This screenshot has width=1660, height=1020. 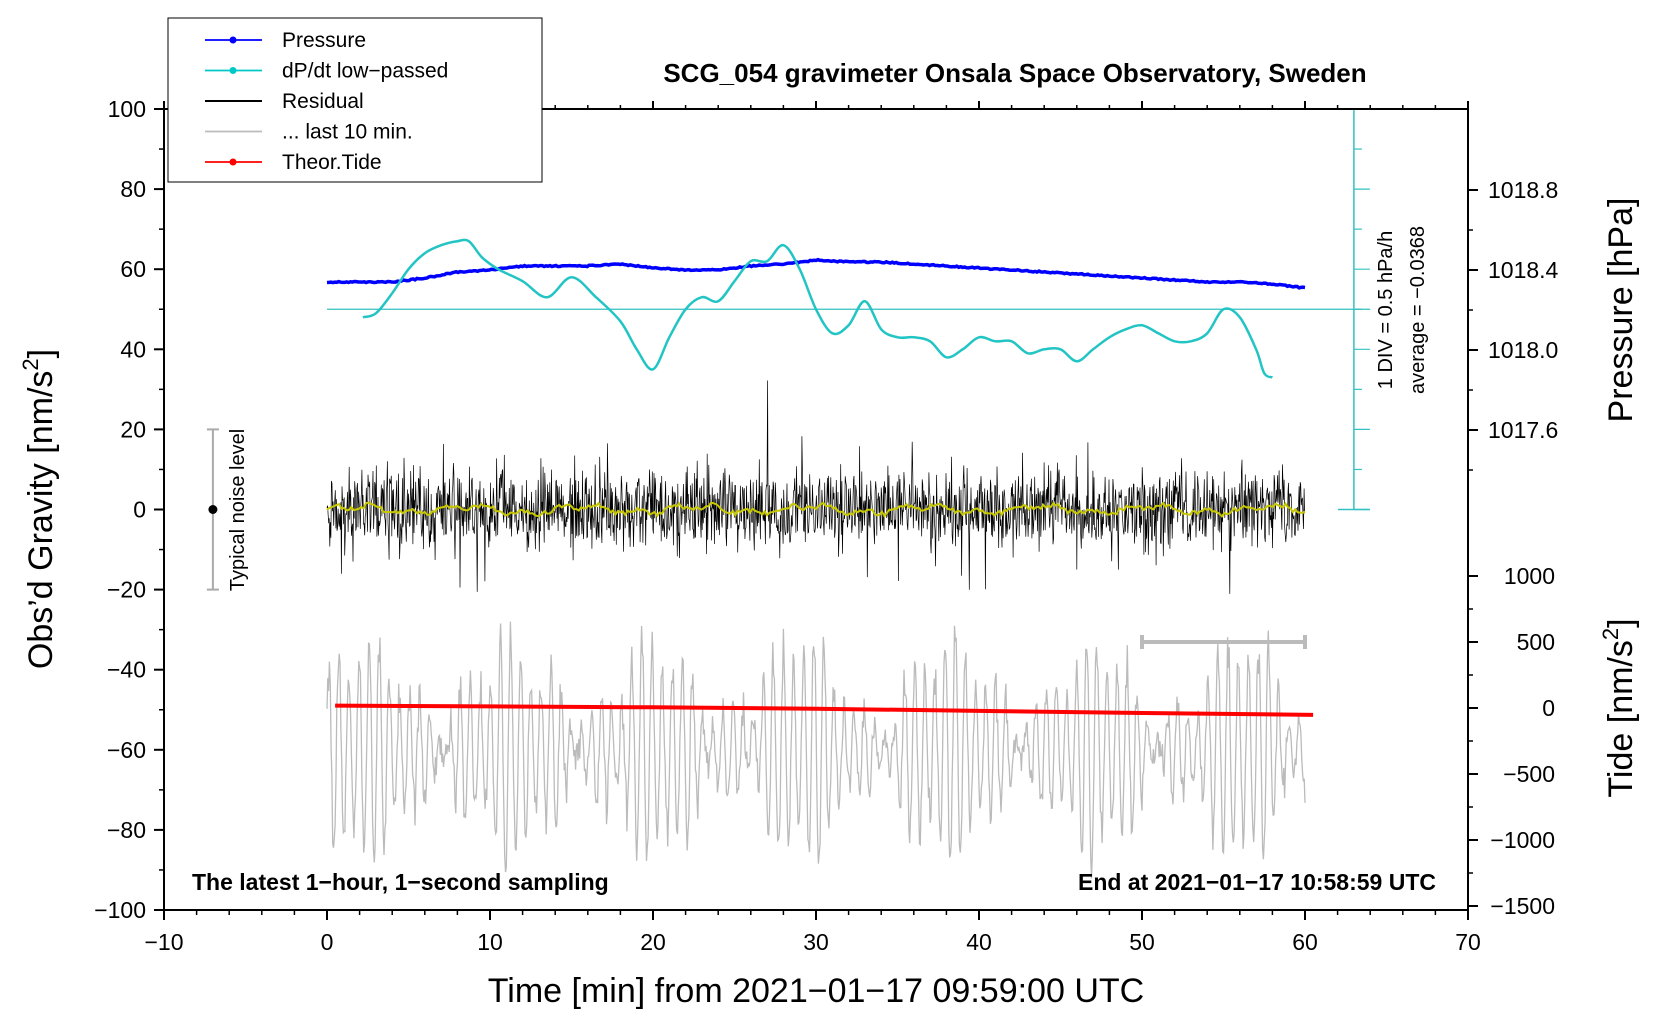 I want to click on legend-label: dP/dt low−passed, so click(x=365, y=71).